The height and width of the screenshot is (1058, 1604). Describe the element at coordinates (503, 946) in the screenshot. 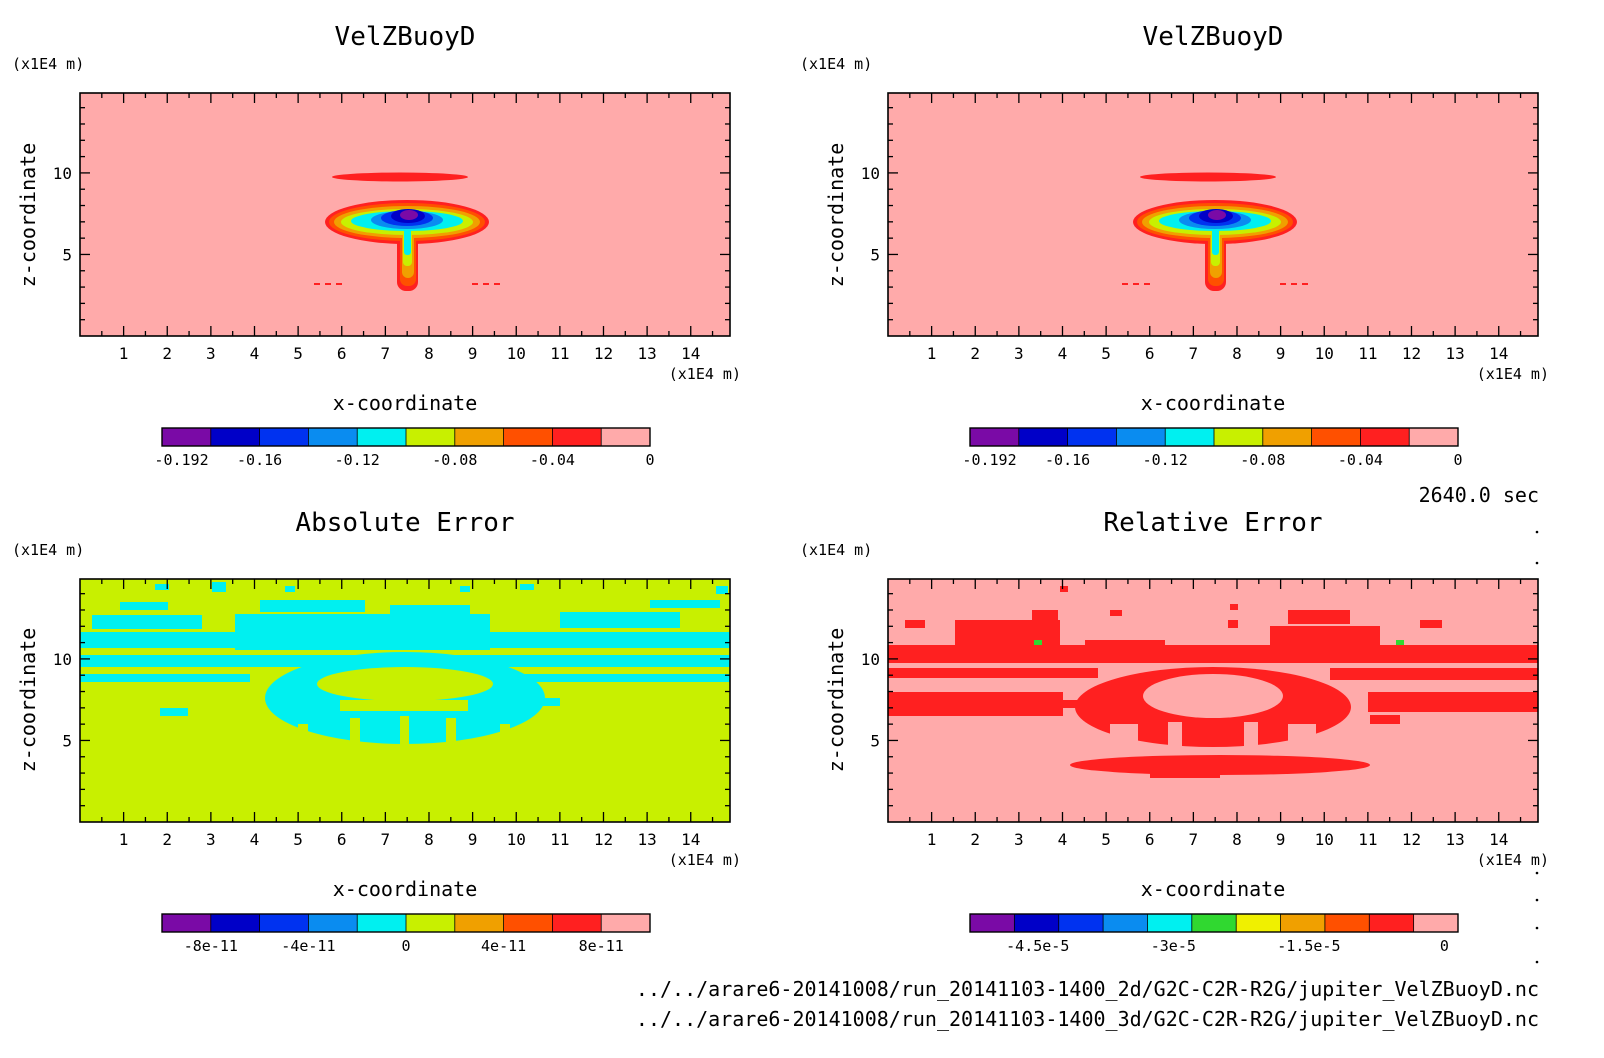

I see `colorbar-label: 4e-11` at that location.